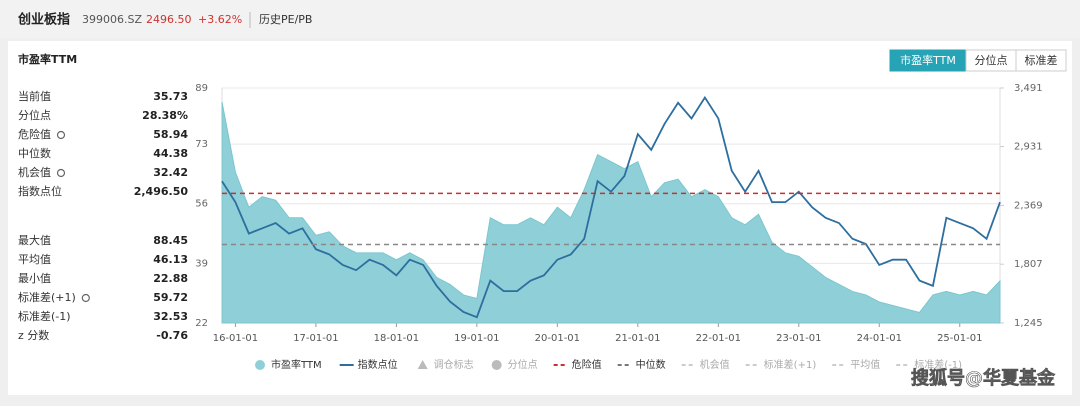  Describe the element at coordinates (201, 323) in the screenshot. I see `y-tick-label: 22` at that location.